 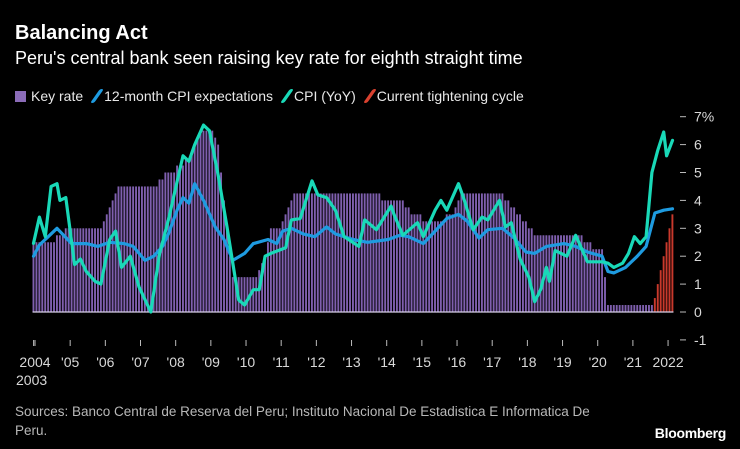 I want to click on y-tick-label: 0, so click(x=698, y=312).